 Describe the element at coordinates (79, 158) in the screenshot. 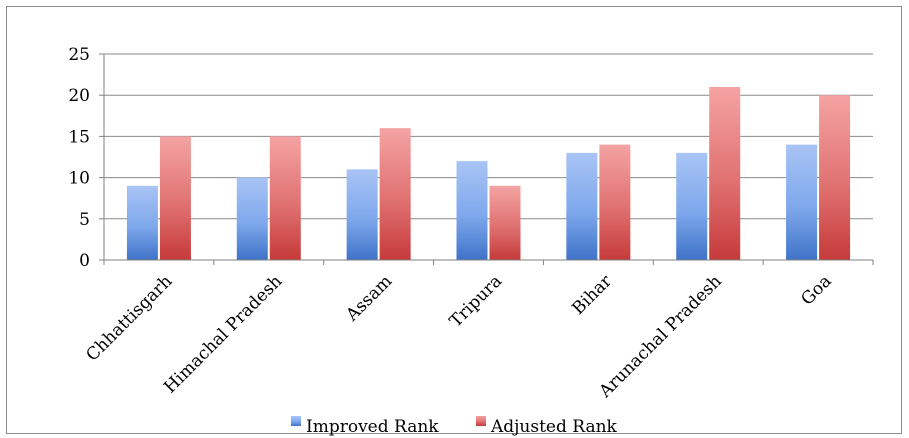

I see `y-axis-tick-labels: 0 5 10 15 20 25` at that location.